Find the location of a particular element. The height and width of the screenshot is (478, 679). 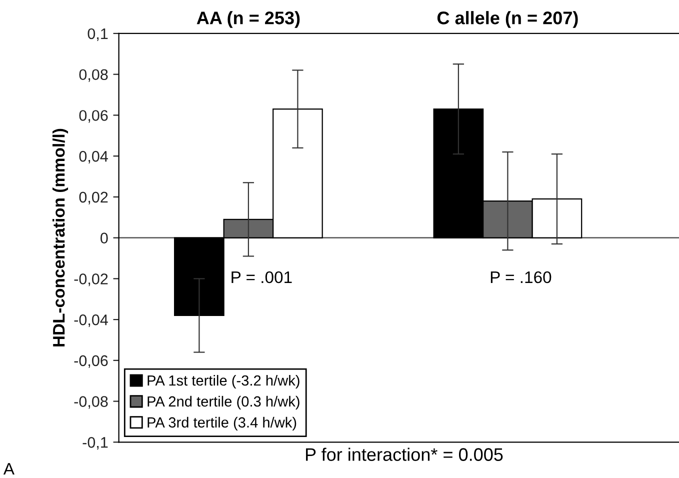

legend-label: PA 1st tertile (-3.2 h/wk) is located at coordinates (224, 381).